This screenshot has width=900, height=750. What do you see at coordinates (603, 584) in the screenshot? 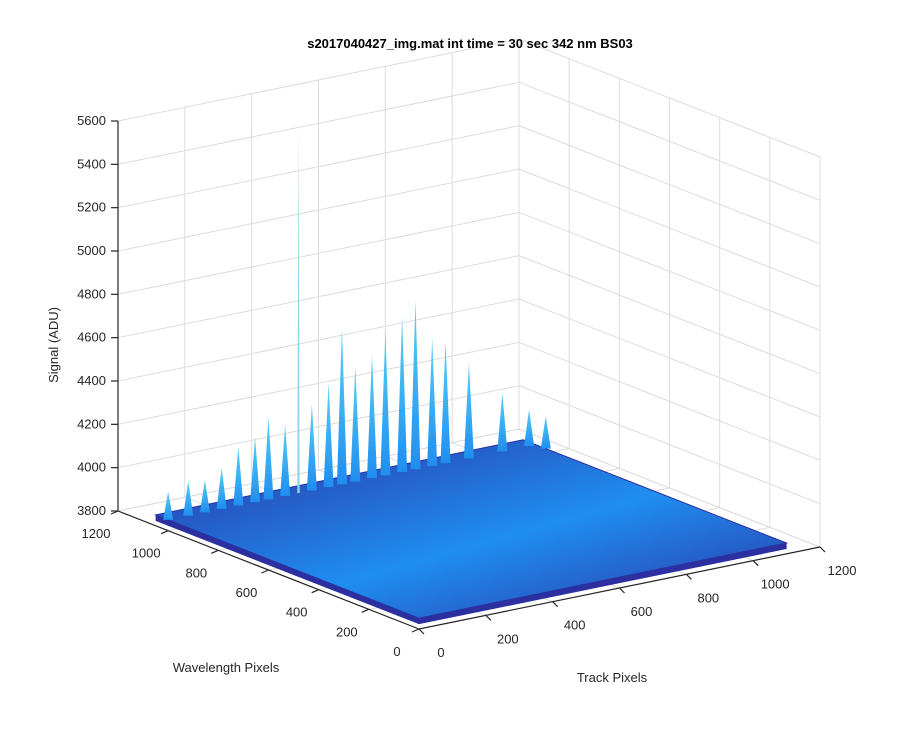
I see `surface-edge-right` at bounding box center [603, 584].